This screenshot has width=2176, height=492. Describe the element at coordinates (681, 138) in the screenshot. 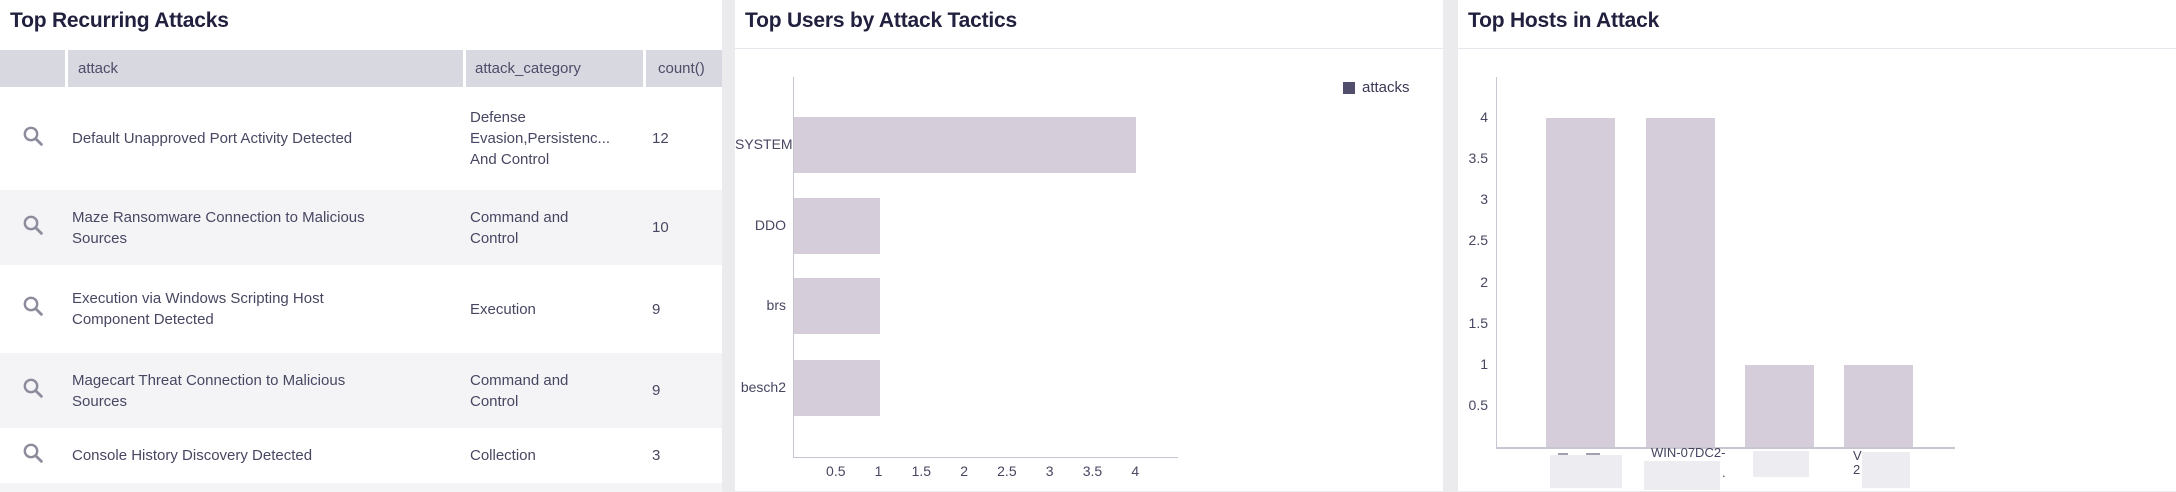

I see `count-cell: 12` at that location.